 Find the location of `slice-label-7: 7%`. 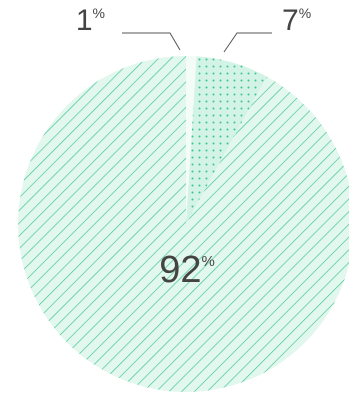

slice-label-7: 7% is located at coordinates (296, 20).